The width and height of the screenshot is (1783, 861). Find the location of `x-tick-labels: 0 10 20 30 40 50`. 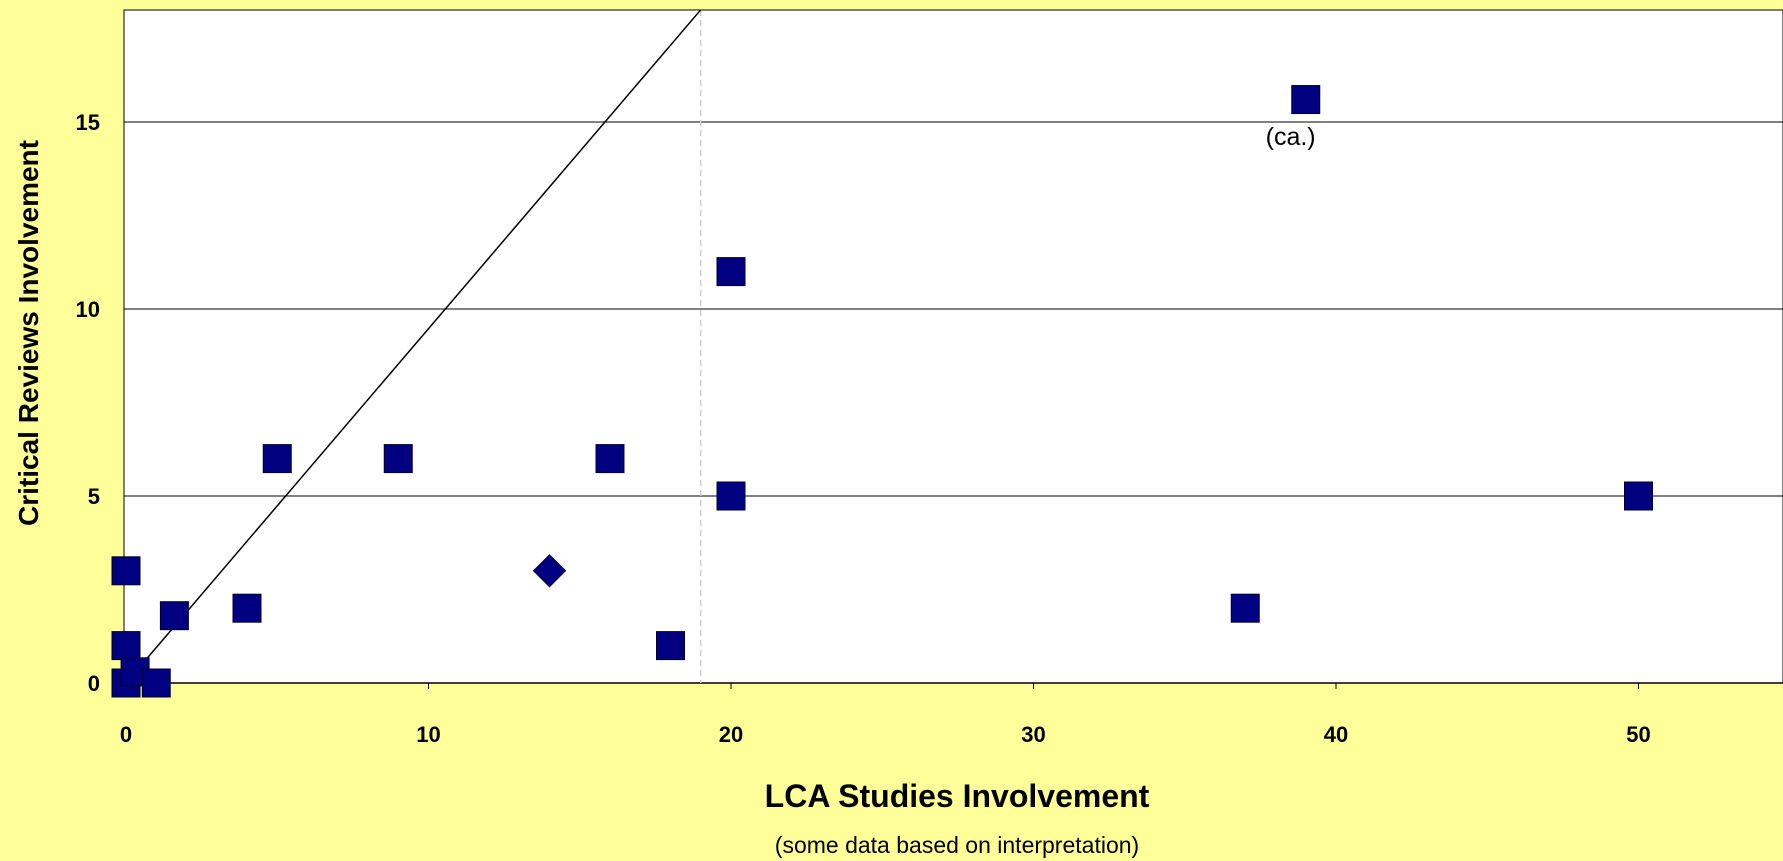

x-tick-labels: 0 10 20 30 40 50 is located at coordinates (885, 734).